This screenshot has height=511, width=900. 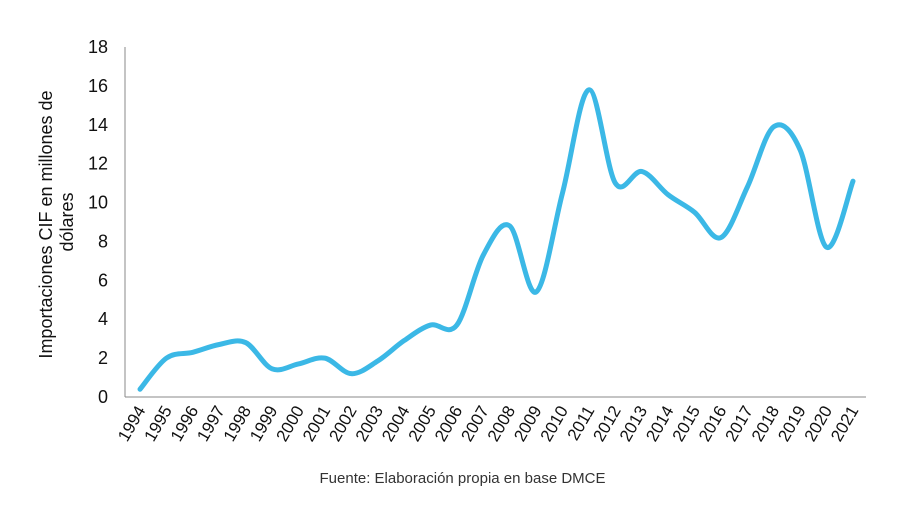 I want to click on y-tick-label: 6, so click(x=103, y=280).